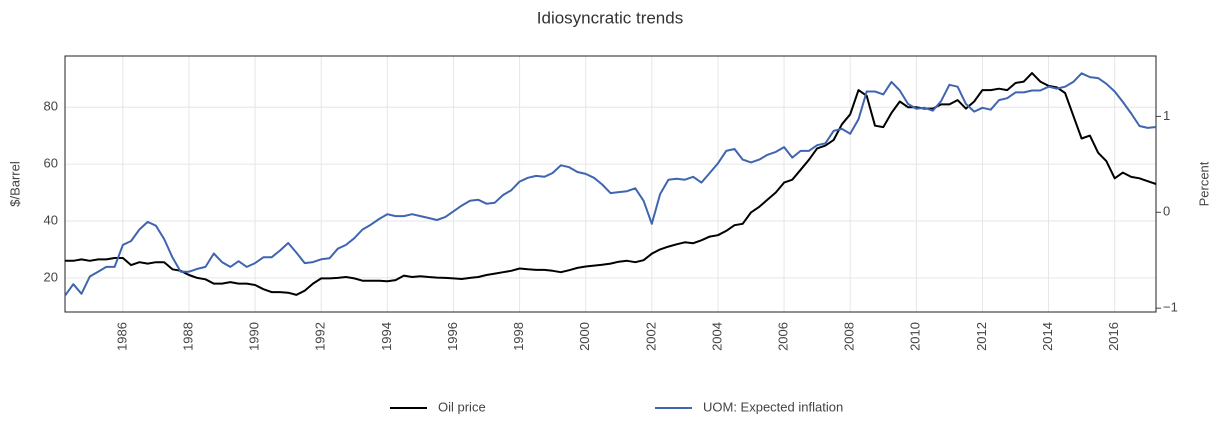 The image size is (1219, 425). What do you see at coordinates (849, 336) in the screenshot?
I see `x-tick-label: 2008` at bounding box center [849, 336].